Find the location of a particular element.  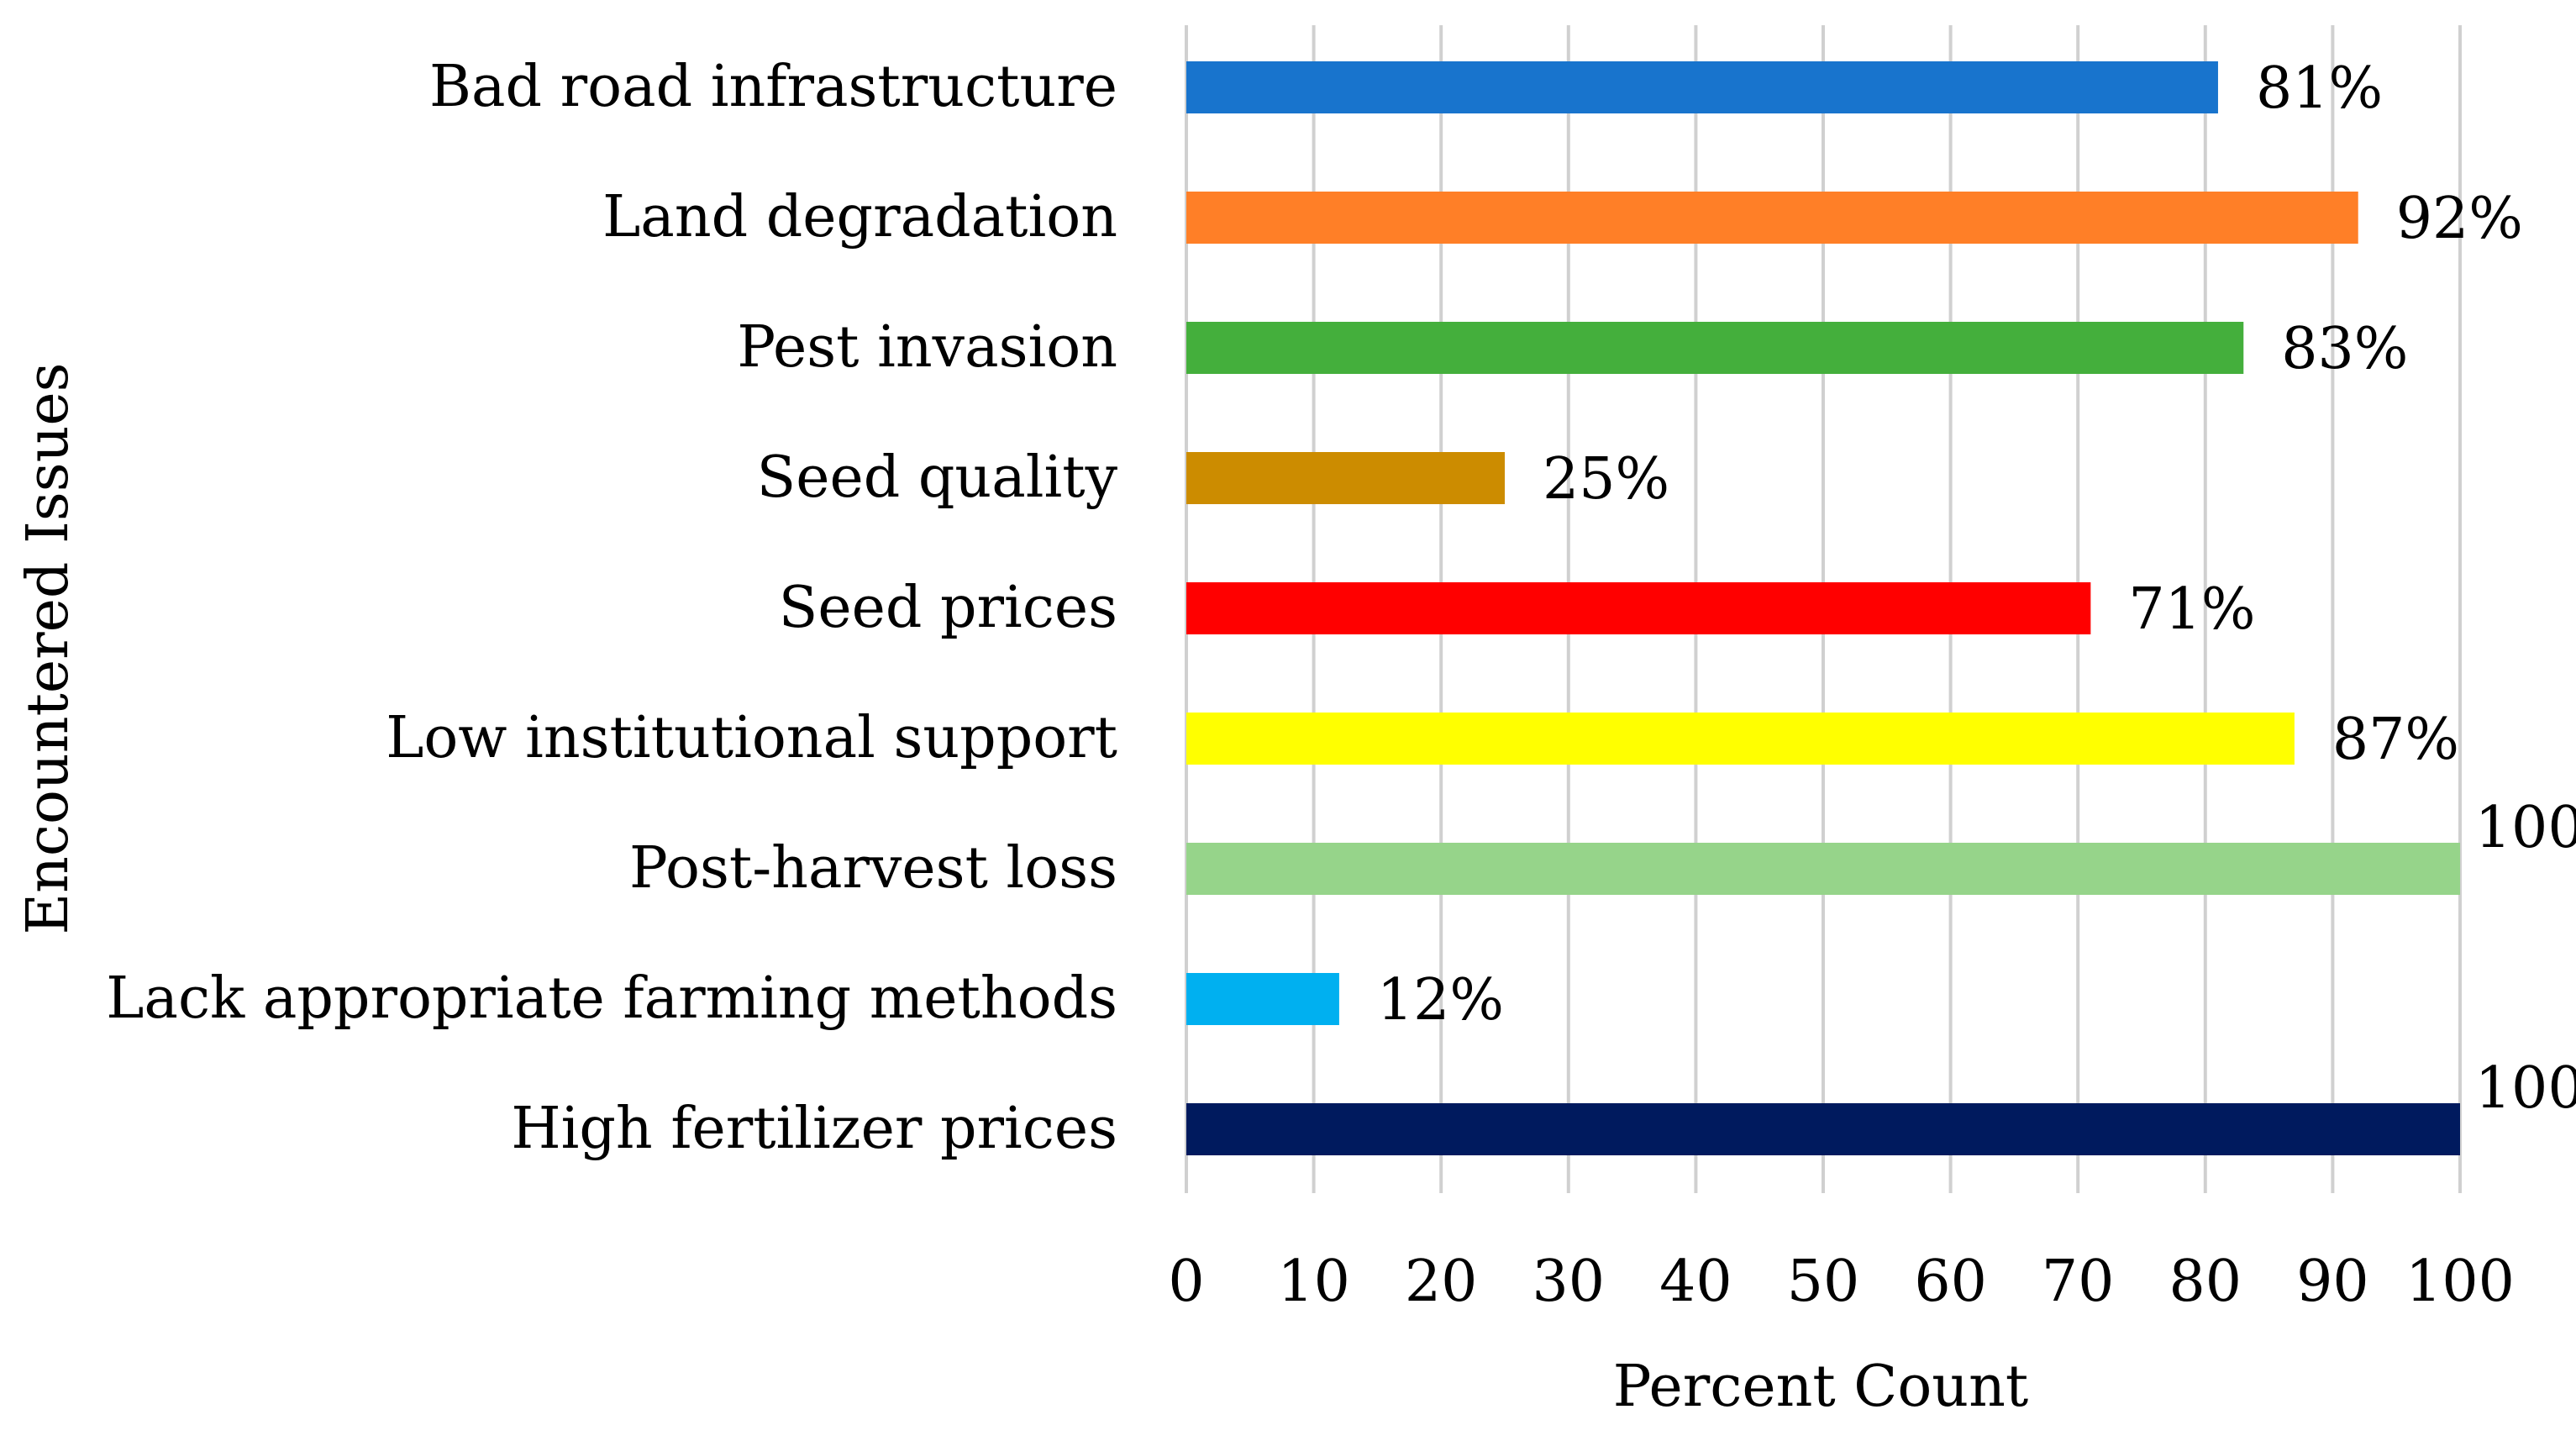

x-tick-label: 60 is located at coordinates (1950, 1282).